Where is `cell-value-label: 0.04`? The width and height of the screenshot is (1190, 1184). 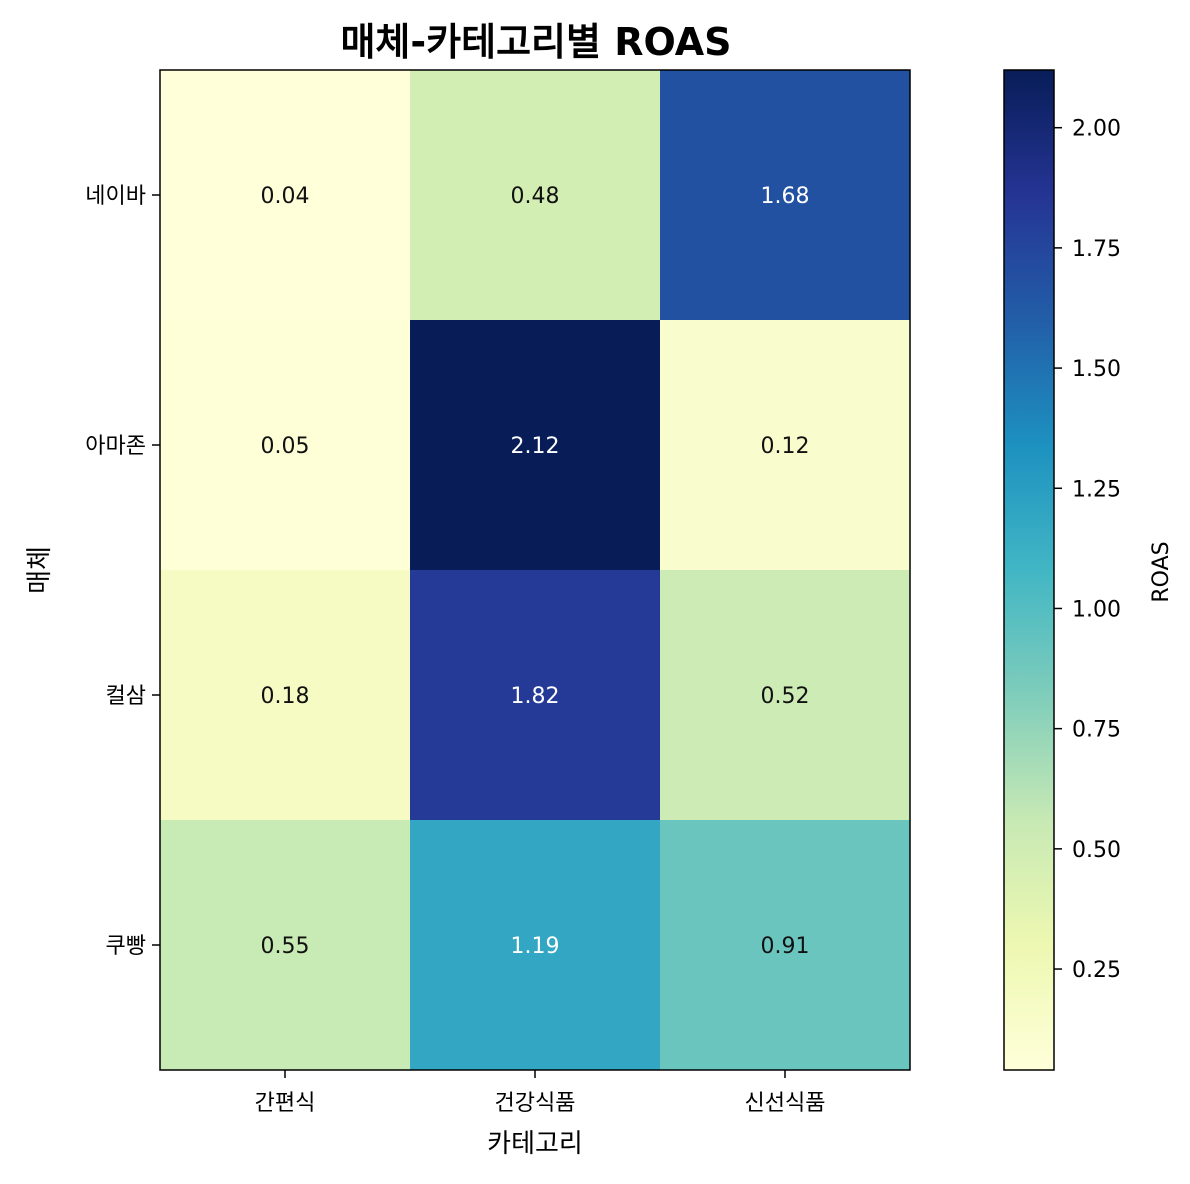
cell-value-label: 0.04 is located at coordinates (285, 196).